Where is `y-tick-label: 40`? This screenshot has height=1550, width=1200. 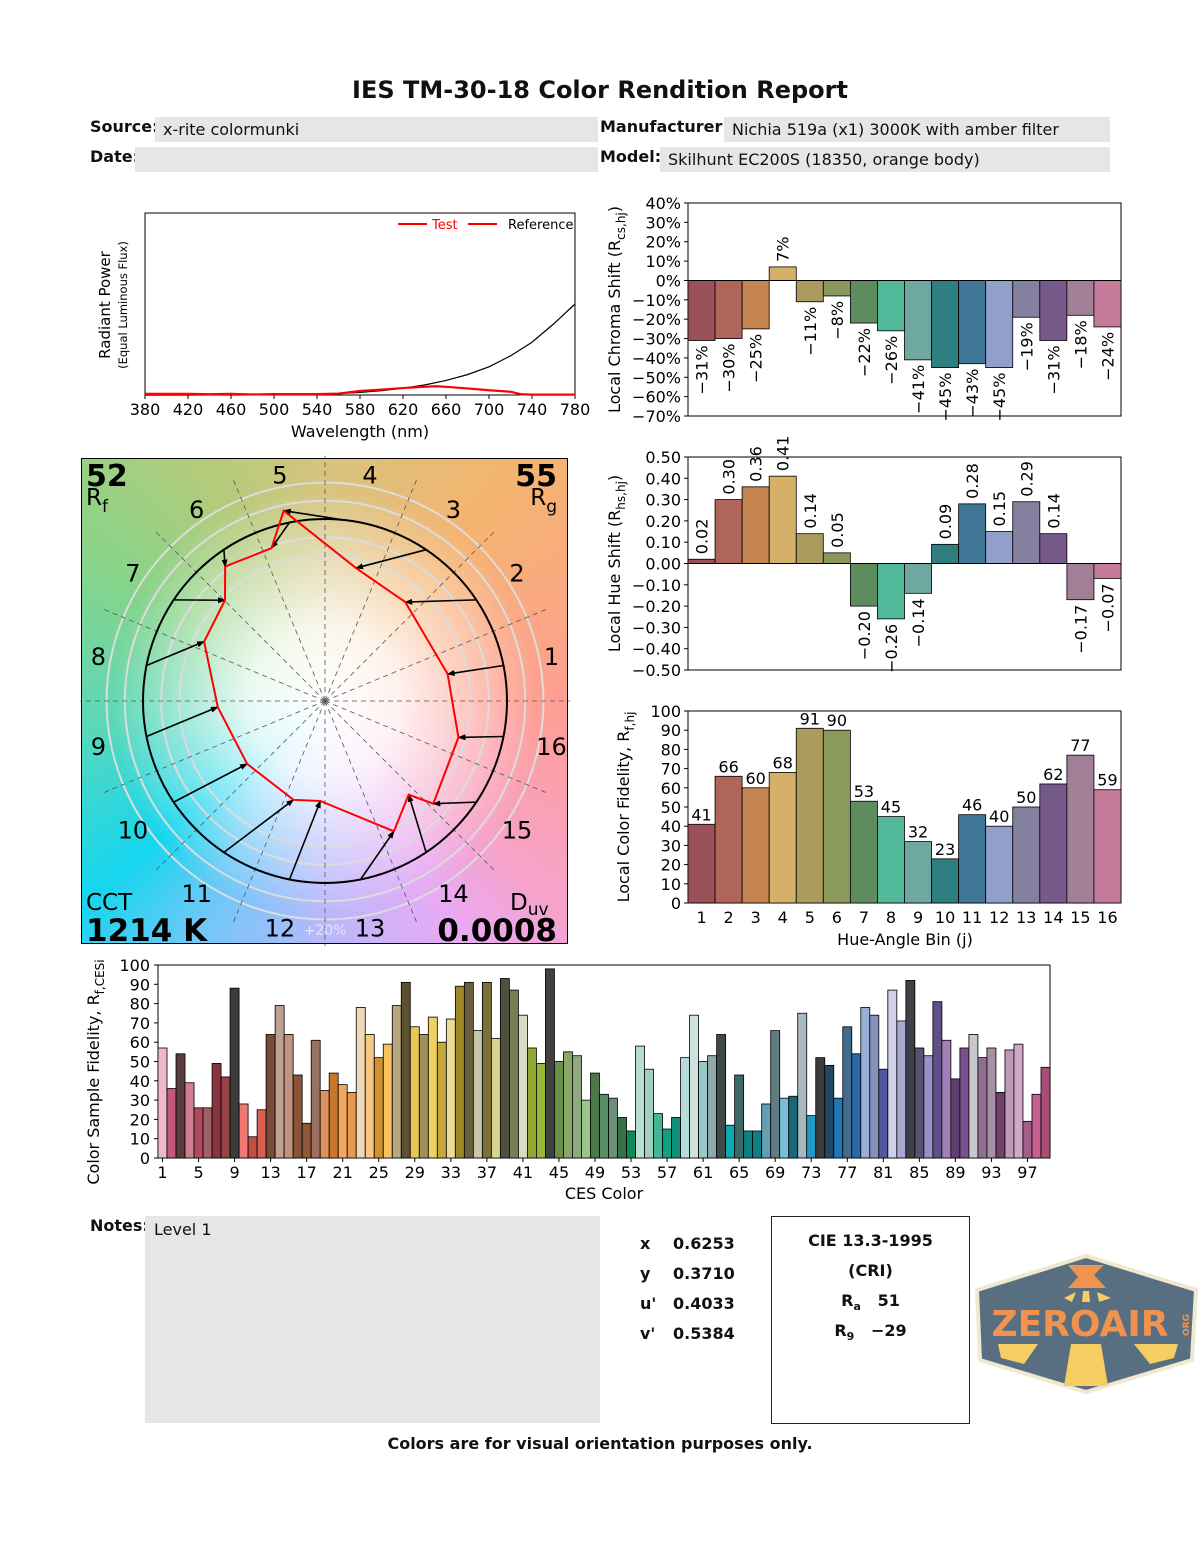
y-tick-label: 40 is located at coordinates (671, 826).